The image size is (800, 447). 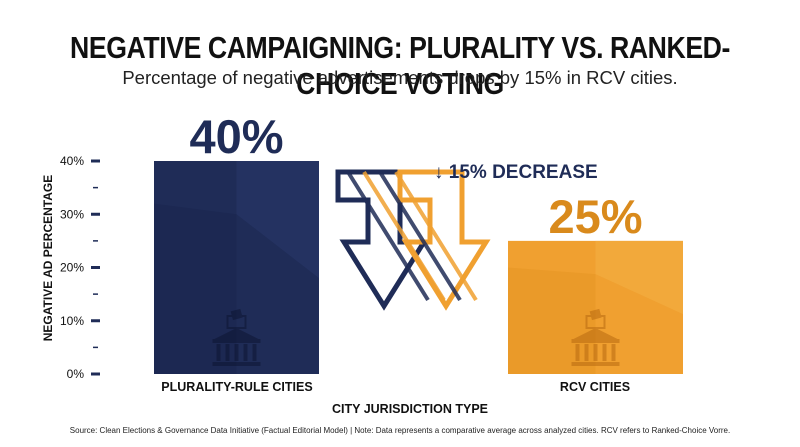 What do you see at coordinates (236, 387) in the screenshot?
I see `category-label-plurality: PLURALITY-RULE CITIES` at bounding box center [236, 387].